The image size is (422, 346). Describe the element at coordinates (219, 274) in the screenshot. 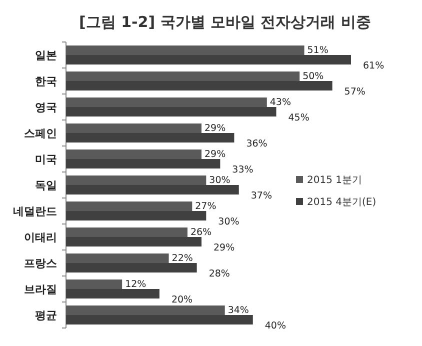

I see `data-label: 28%` at that location.